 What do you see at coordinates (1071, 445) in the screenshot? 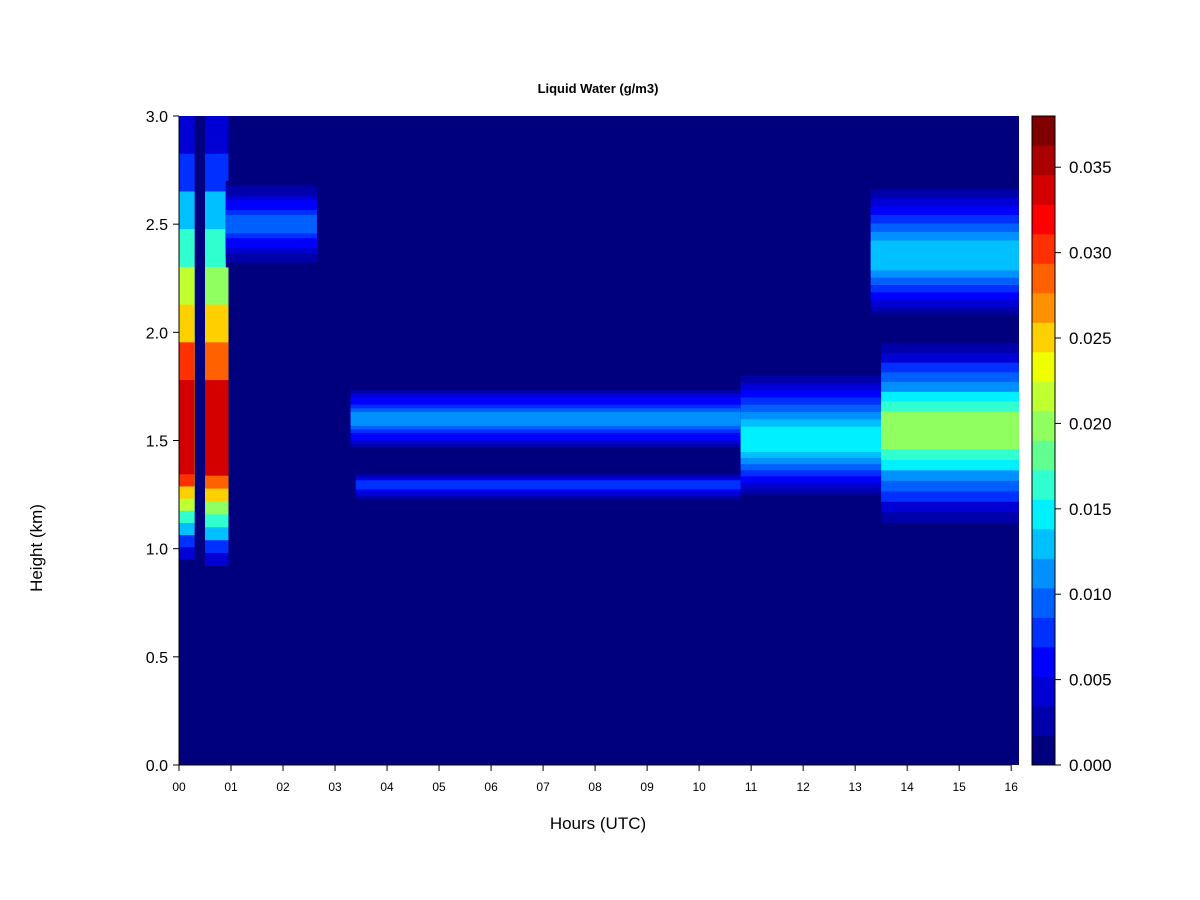
I see `colorbar: 0.000 0.005 0.010 0.015 0.020 0.025 0.030 0.035` at bounding box center [1071, 445].